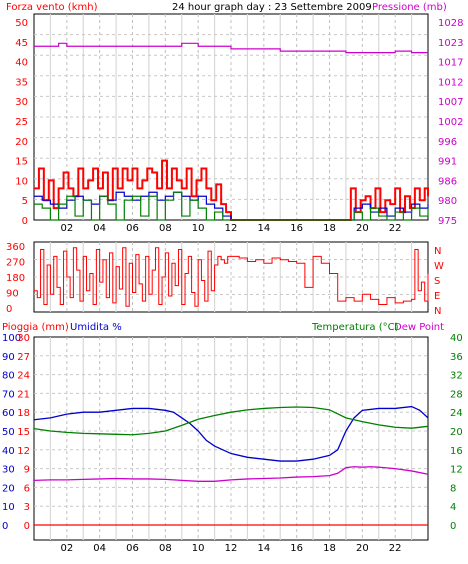  Describe the element at coordinates (8, 470) in the screenshot. I see `humidity-tick-label: 30` at that location.